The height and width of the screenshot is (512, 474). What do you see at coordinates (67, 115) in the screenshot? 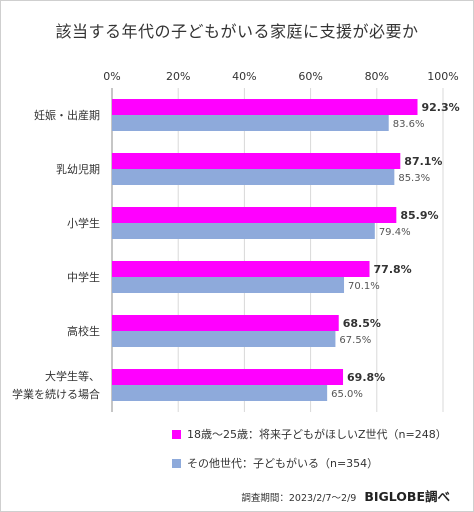
I see `category-label: 妊娠・出産期` at bounding box center [67, 115].